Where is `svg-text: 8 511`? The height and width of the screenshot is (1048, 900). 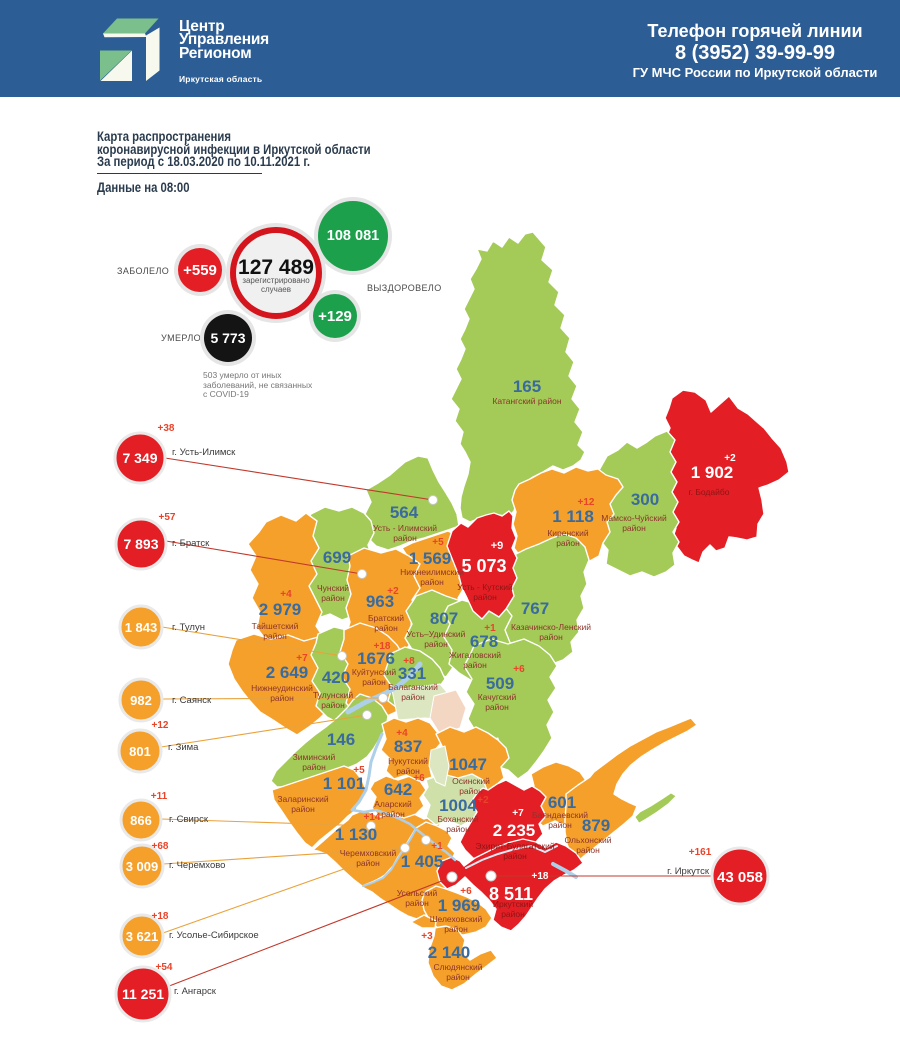
svg-text: 8 511 is located at coordinates (511, 894).